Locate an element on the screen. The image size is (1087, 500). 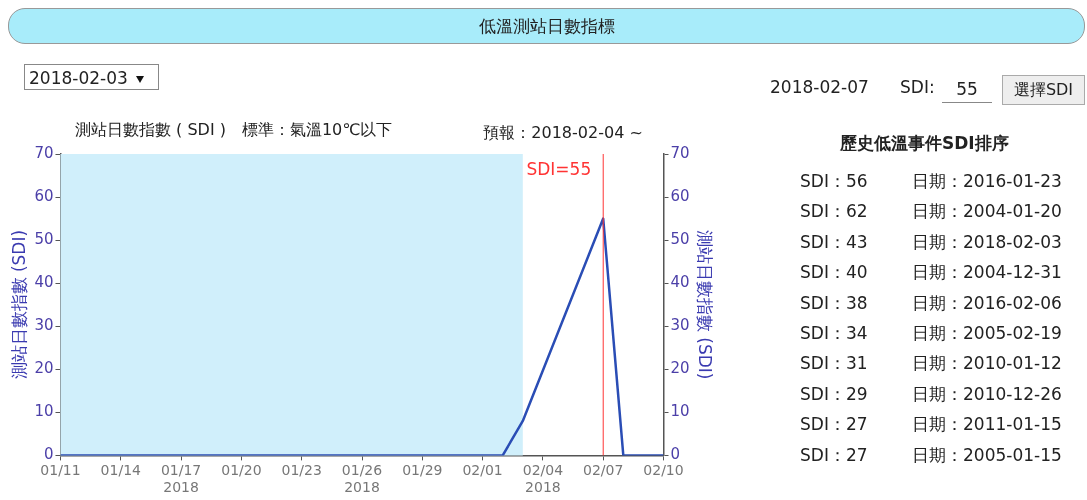
text: SDI：43 is located at coordinates (834, 242).